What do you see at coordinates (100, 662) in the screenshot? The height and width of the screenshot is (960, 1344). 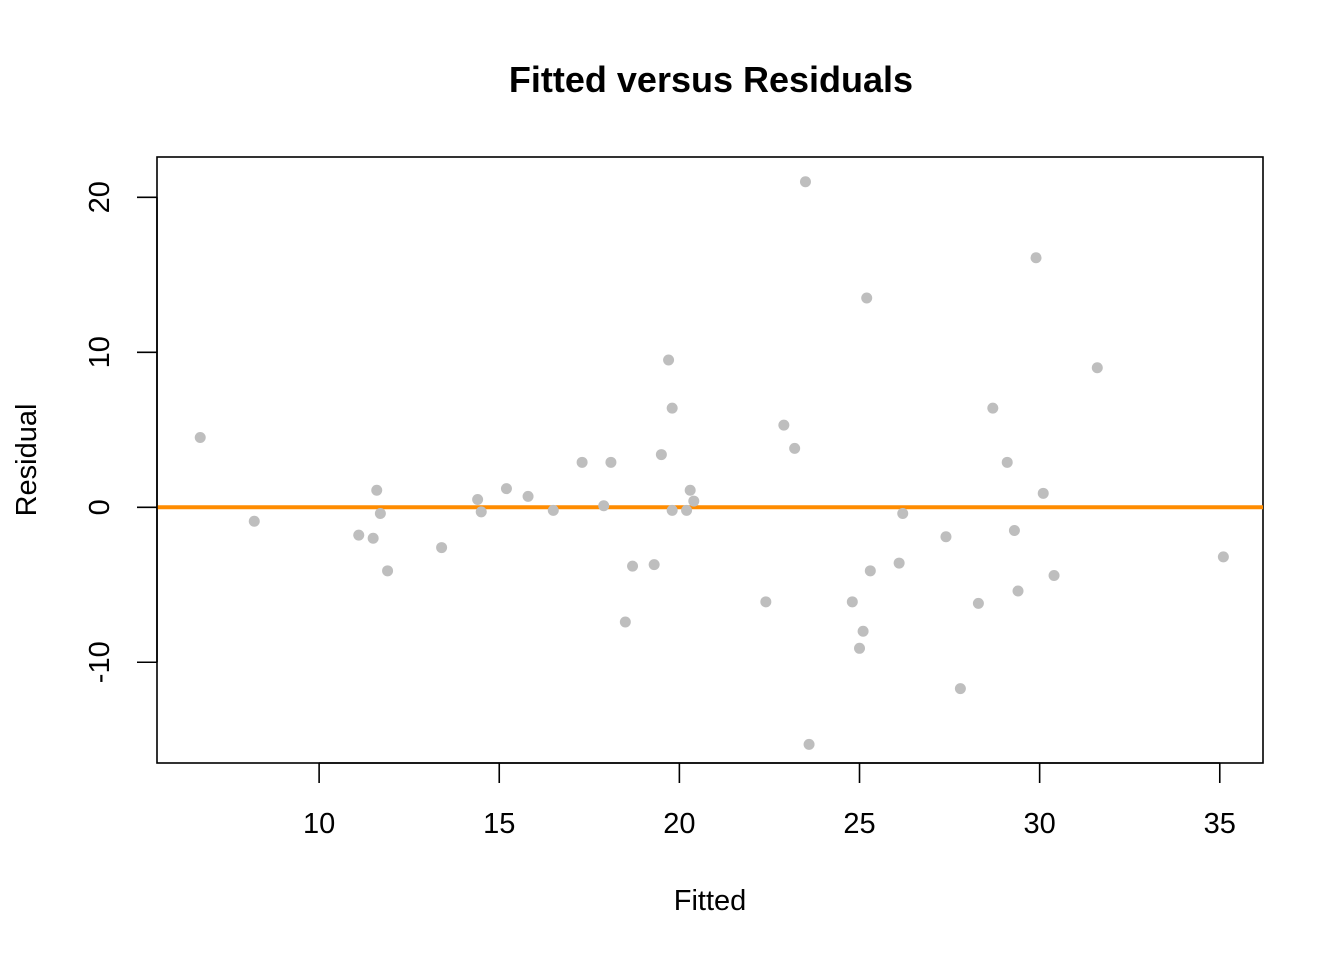 I see `y-tick-label--10: -10` at bounding box center [100, 662].